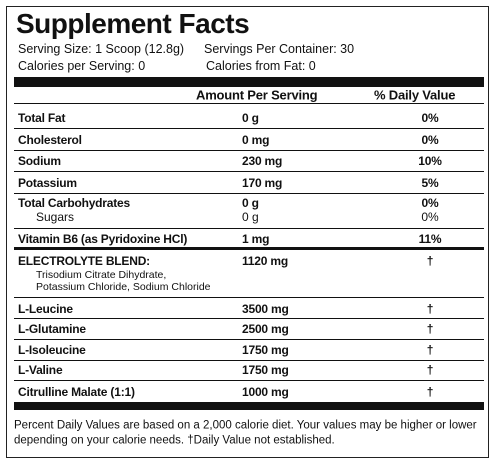 Image resolution: width=497 pixels, height=467 pixels. I want to click on amount: 0 mg, so click(256, 140).